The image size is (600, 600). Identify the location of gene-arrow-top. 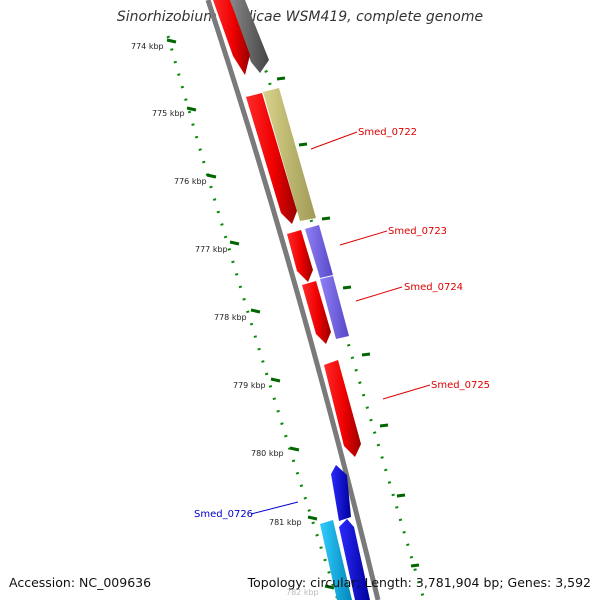
(231, 37).